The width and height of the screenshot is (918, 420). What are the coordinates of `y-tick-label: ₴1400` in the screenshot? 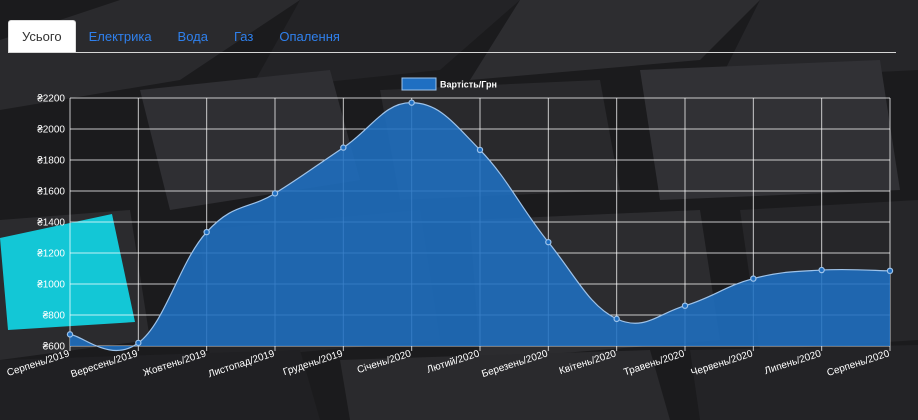 It's located at (51, 223).